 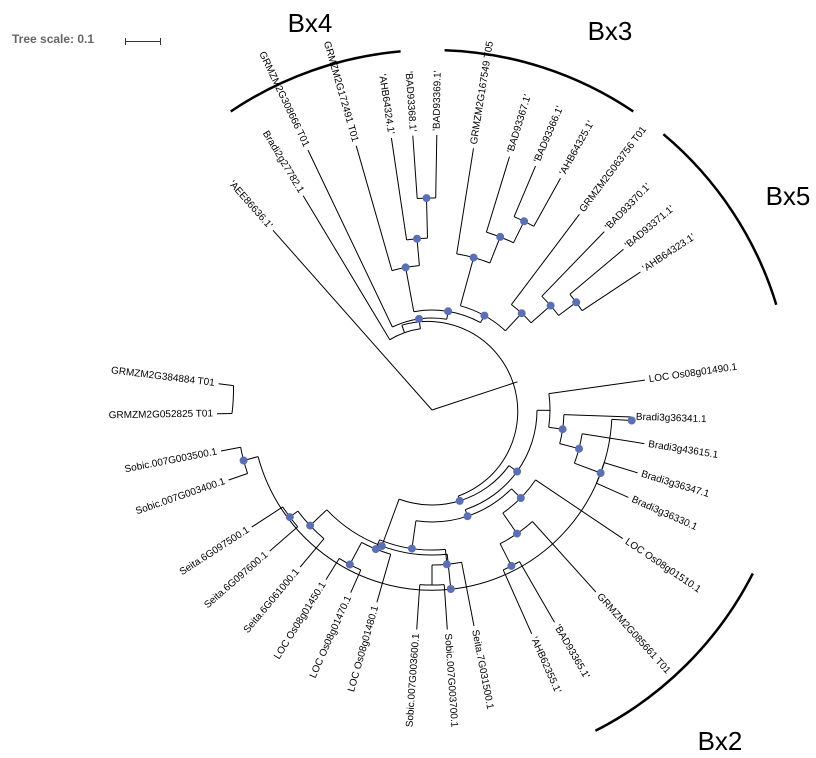 I want to click on leaf-label: GRMZM2G384884 T01, so click(x=162, y=377).